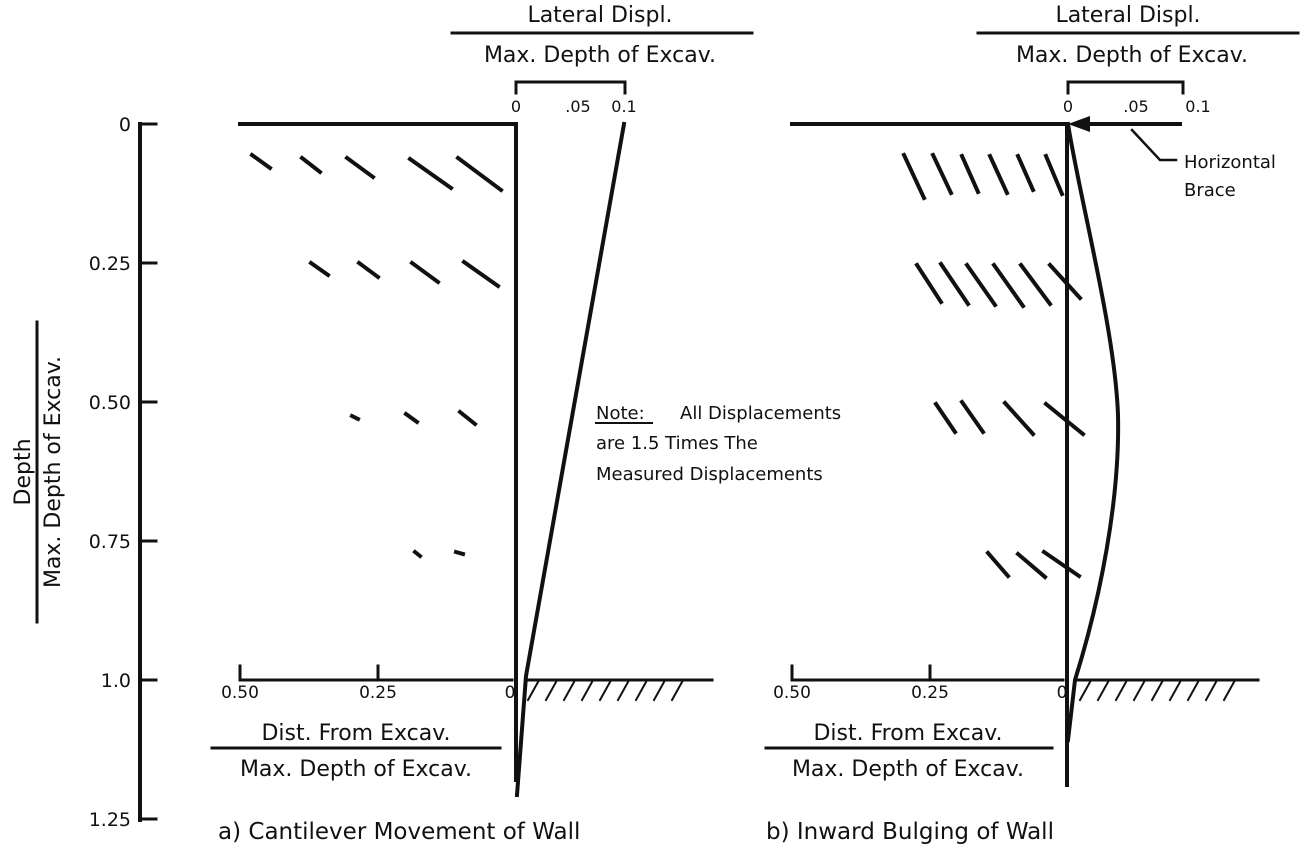 The height and width of the screenshot is (849, 1304). What do you see at coordinates (116, 681) in the screenshot?
I see `y-tick-1: 1.0` at bounding box center [116, 681].